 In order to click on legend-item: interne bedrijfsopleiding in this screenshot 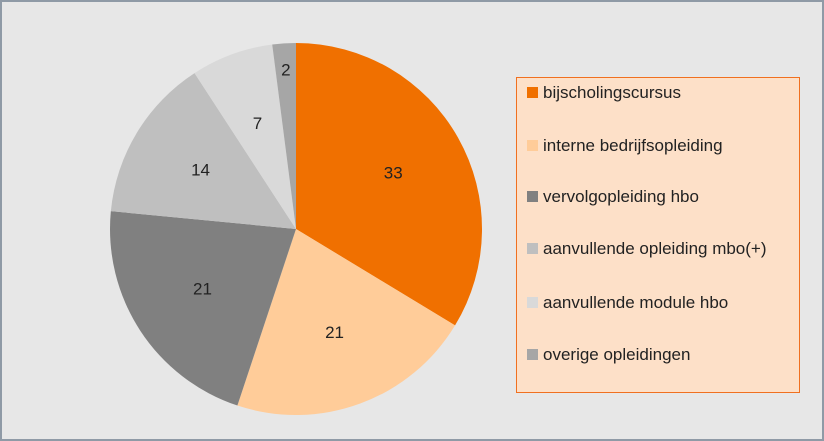, I will do `click(662, 146)`.